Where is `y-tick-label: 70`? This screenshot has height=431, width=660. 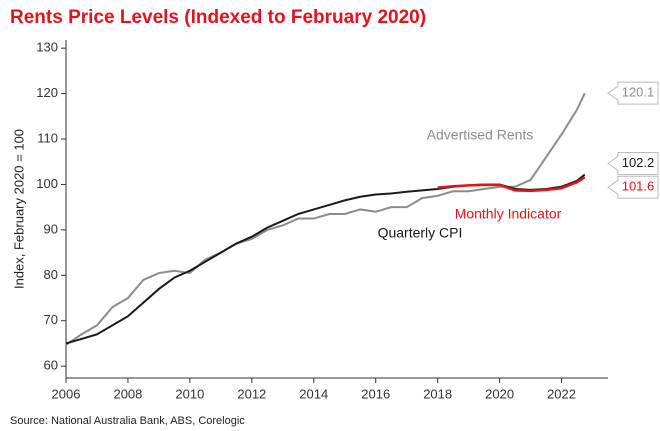
y-tick-label: 70 is located at coordinates (51, 319).